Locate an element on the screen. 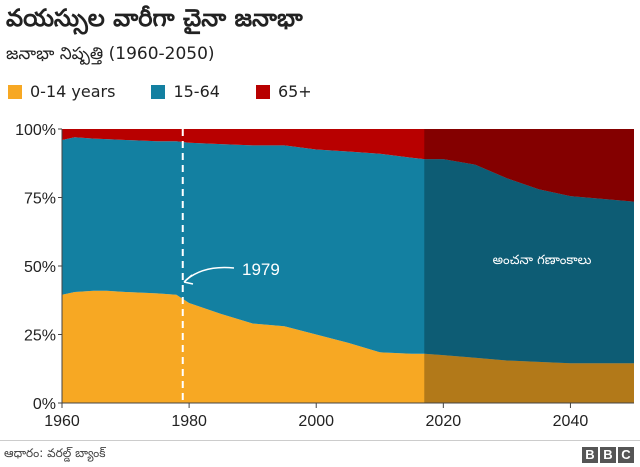 This screenshot has height=467, width=640. chart-subtitle: జనాభా నిష్పత్తి (1960-2050) is located at coordinates (110, 54).